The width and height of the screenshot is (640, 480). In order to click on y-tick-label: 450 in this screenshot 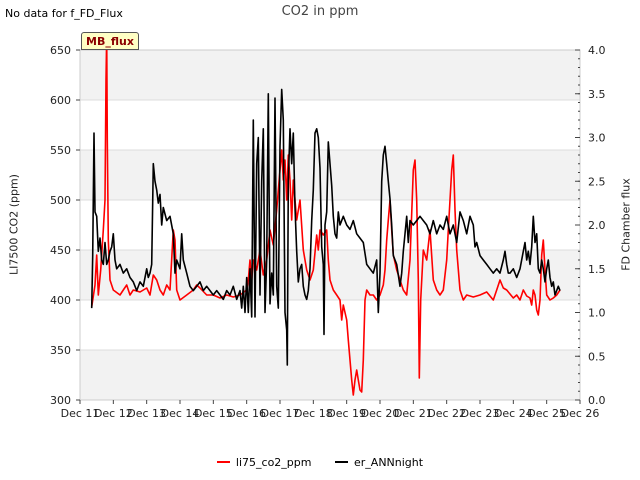, I will do `click(60, 250)`.